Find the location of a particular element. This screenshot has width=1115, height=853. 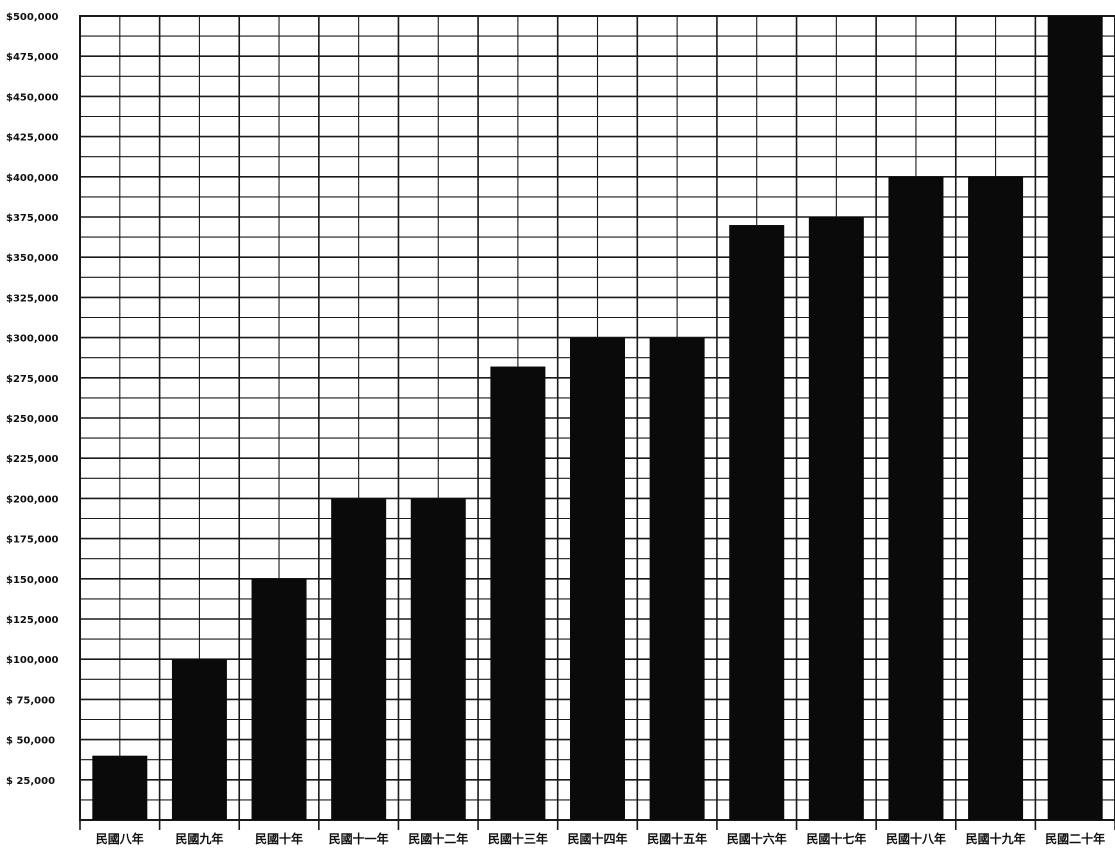

y-tick-label: $ 25,000 is located at coordinates (30, 781).